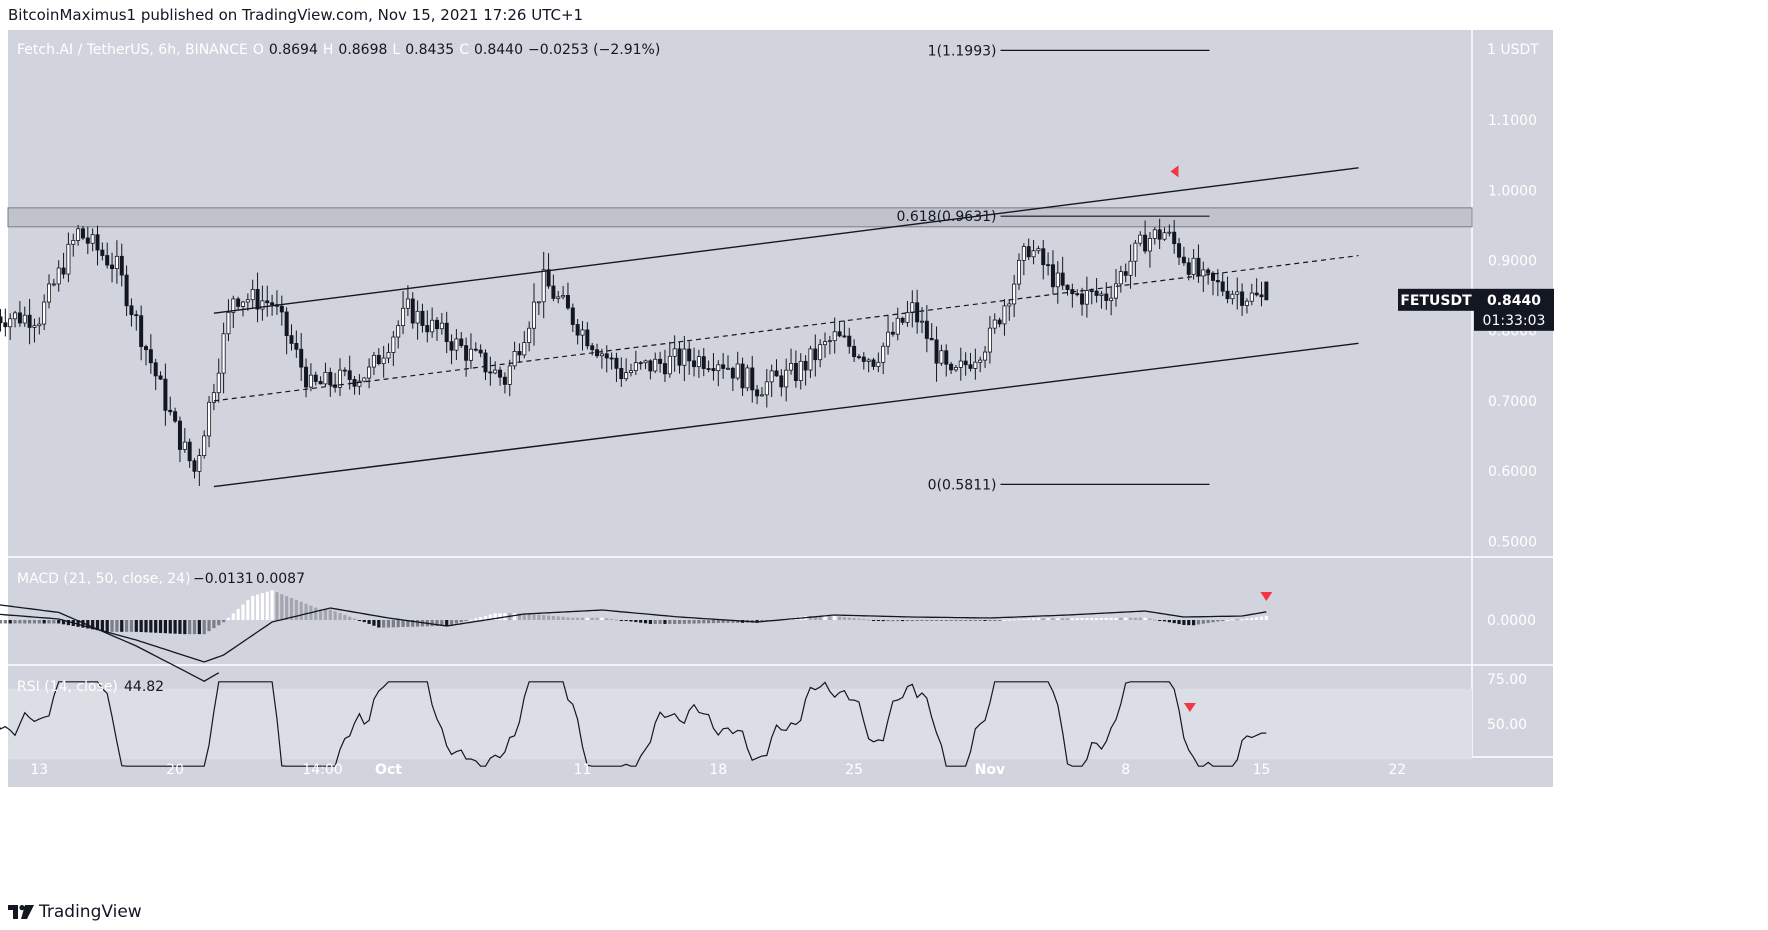  Describe the element at coordinates (75, 912) in the screenshot. I see `tradingview-brand: TradingView` at that location.